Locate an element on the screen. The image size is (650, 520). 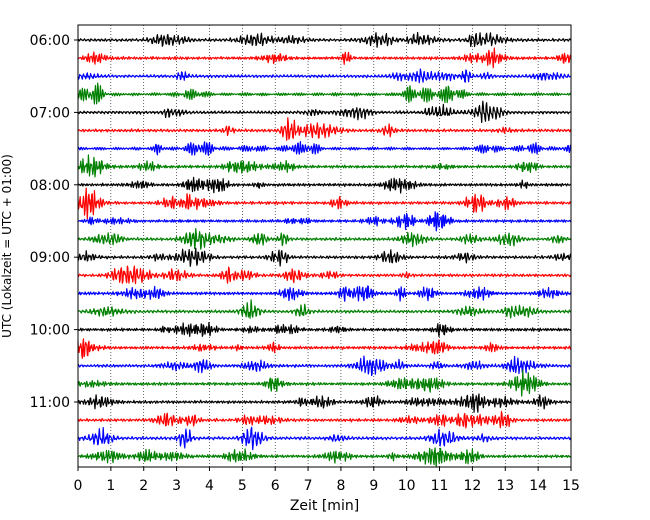
x-tick-label: 10 is located at coordinates (407, 486).